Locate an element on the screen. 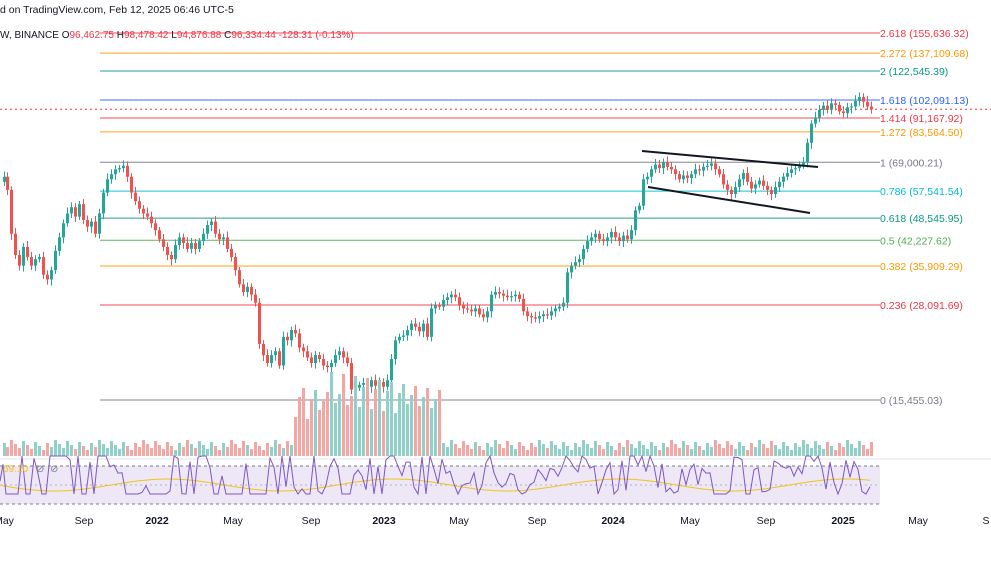 The width and height of the screenshot is (991, 569). fib-label-5: 1.272 (83,564.50) is located at coordinates (921, 133).